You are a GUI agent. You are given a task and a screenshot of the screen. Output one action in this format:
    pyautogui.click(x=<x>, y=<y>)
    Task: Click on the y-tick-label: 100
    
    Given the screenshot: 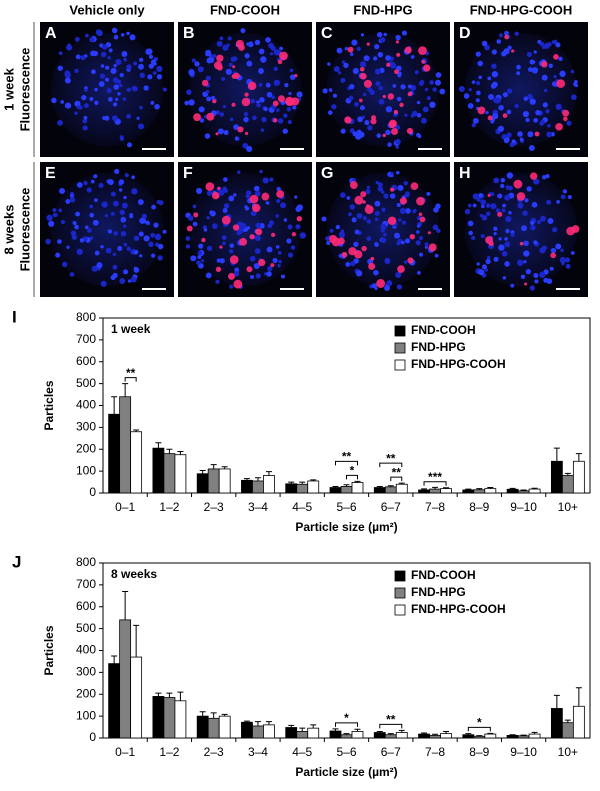 What is the action you would take?
    pyautogui.click(x=86, y=470)
    